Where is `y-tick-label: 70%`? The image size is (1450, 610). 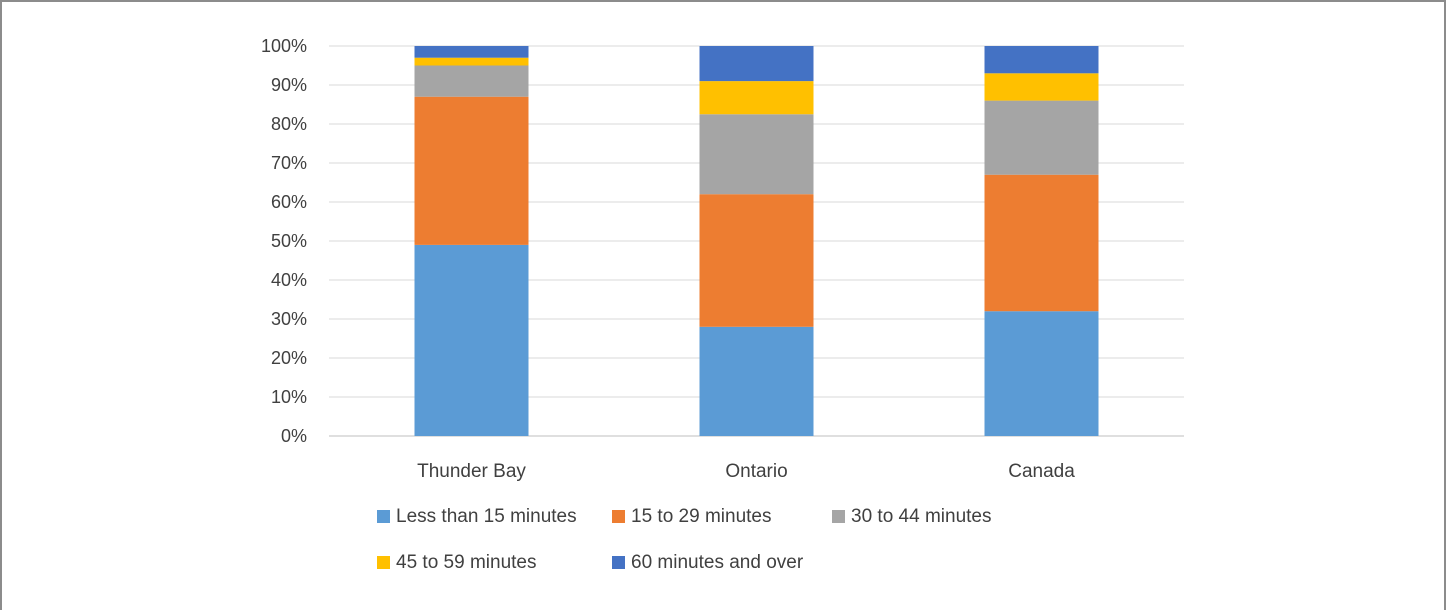
y-tick-label: 70% is located at coordinates (289, 163).